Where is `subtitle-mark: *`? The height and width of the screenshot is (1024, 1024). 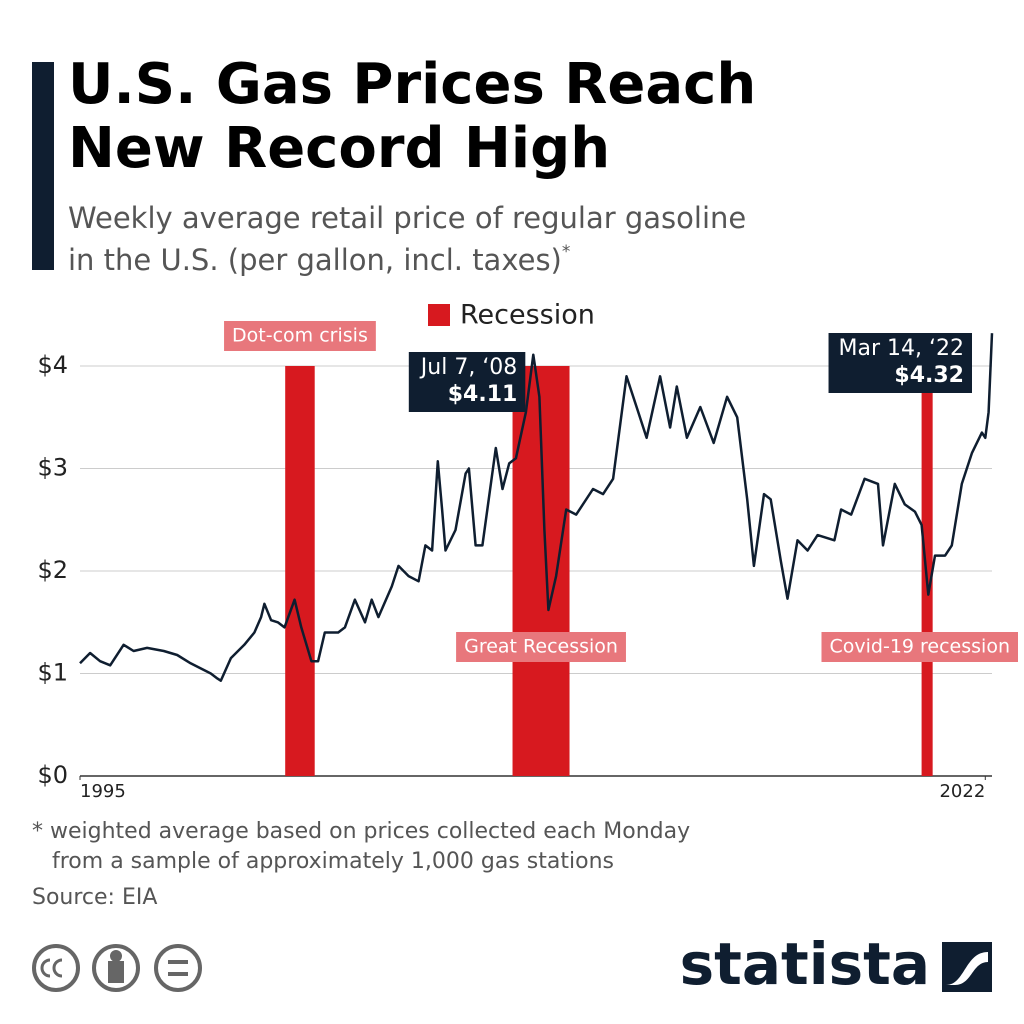
subtitle-mark: * is located at coordinates (566, 252).